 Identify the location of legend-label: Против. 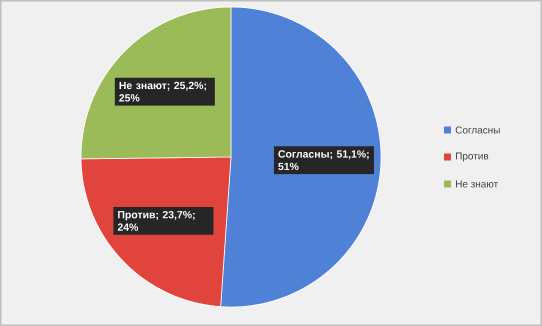
(472, 157).